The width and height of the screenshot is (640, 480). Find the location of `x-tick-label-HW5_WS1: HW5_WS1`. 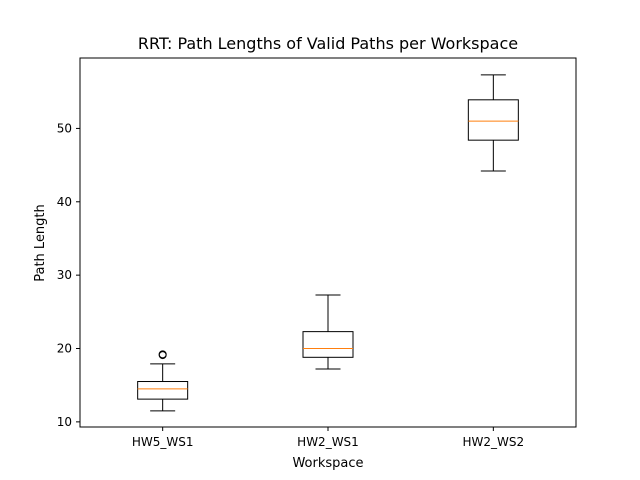

x-tick-label-HW5_WS1: HW5_WS1 is located at coordinates (163, 442).